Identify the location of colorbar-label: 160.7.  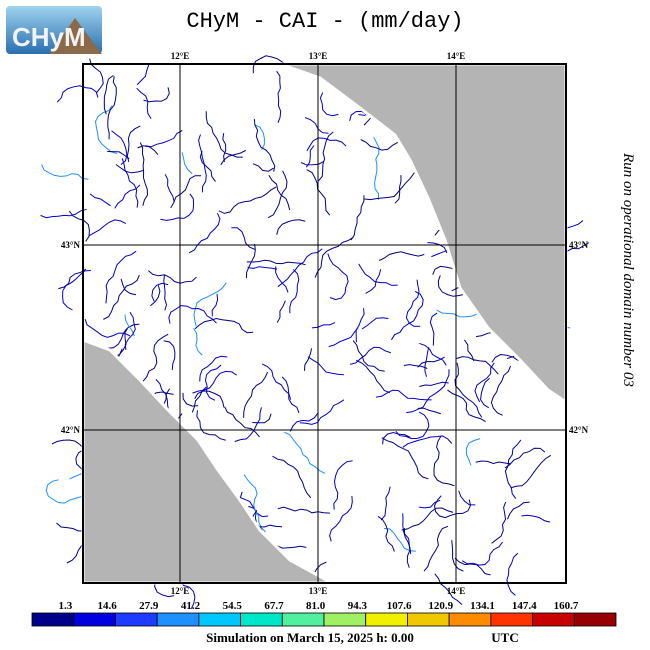
(566, 606).